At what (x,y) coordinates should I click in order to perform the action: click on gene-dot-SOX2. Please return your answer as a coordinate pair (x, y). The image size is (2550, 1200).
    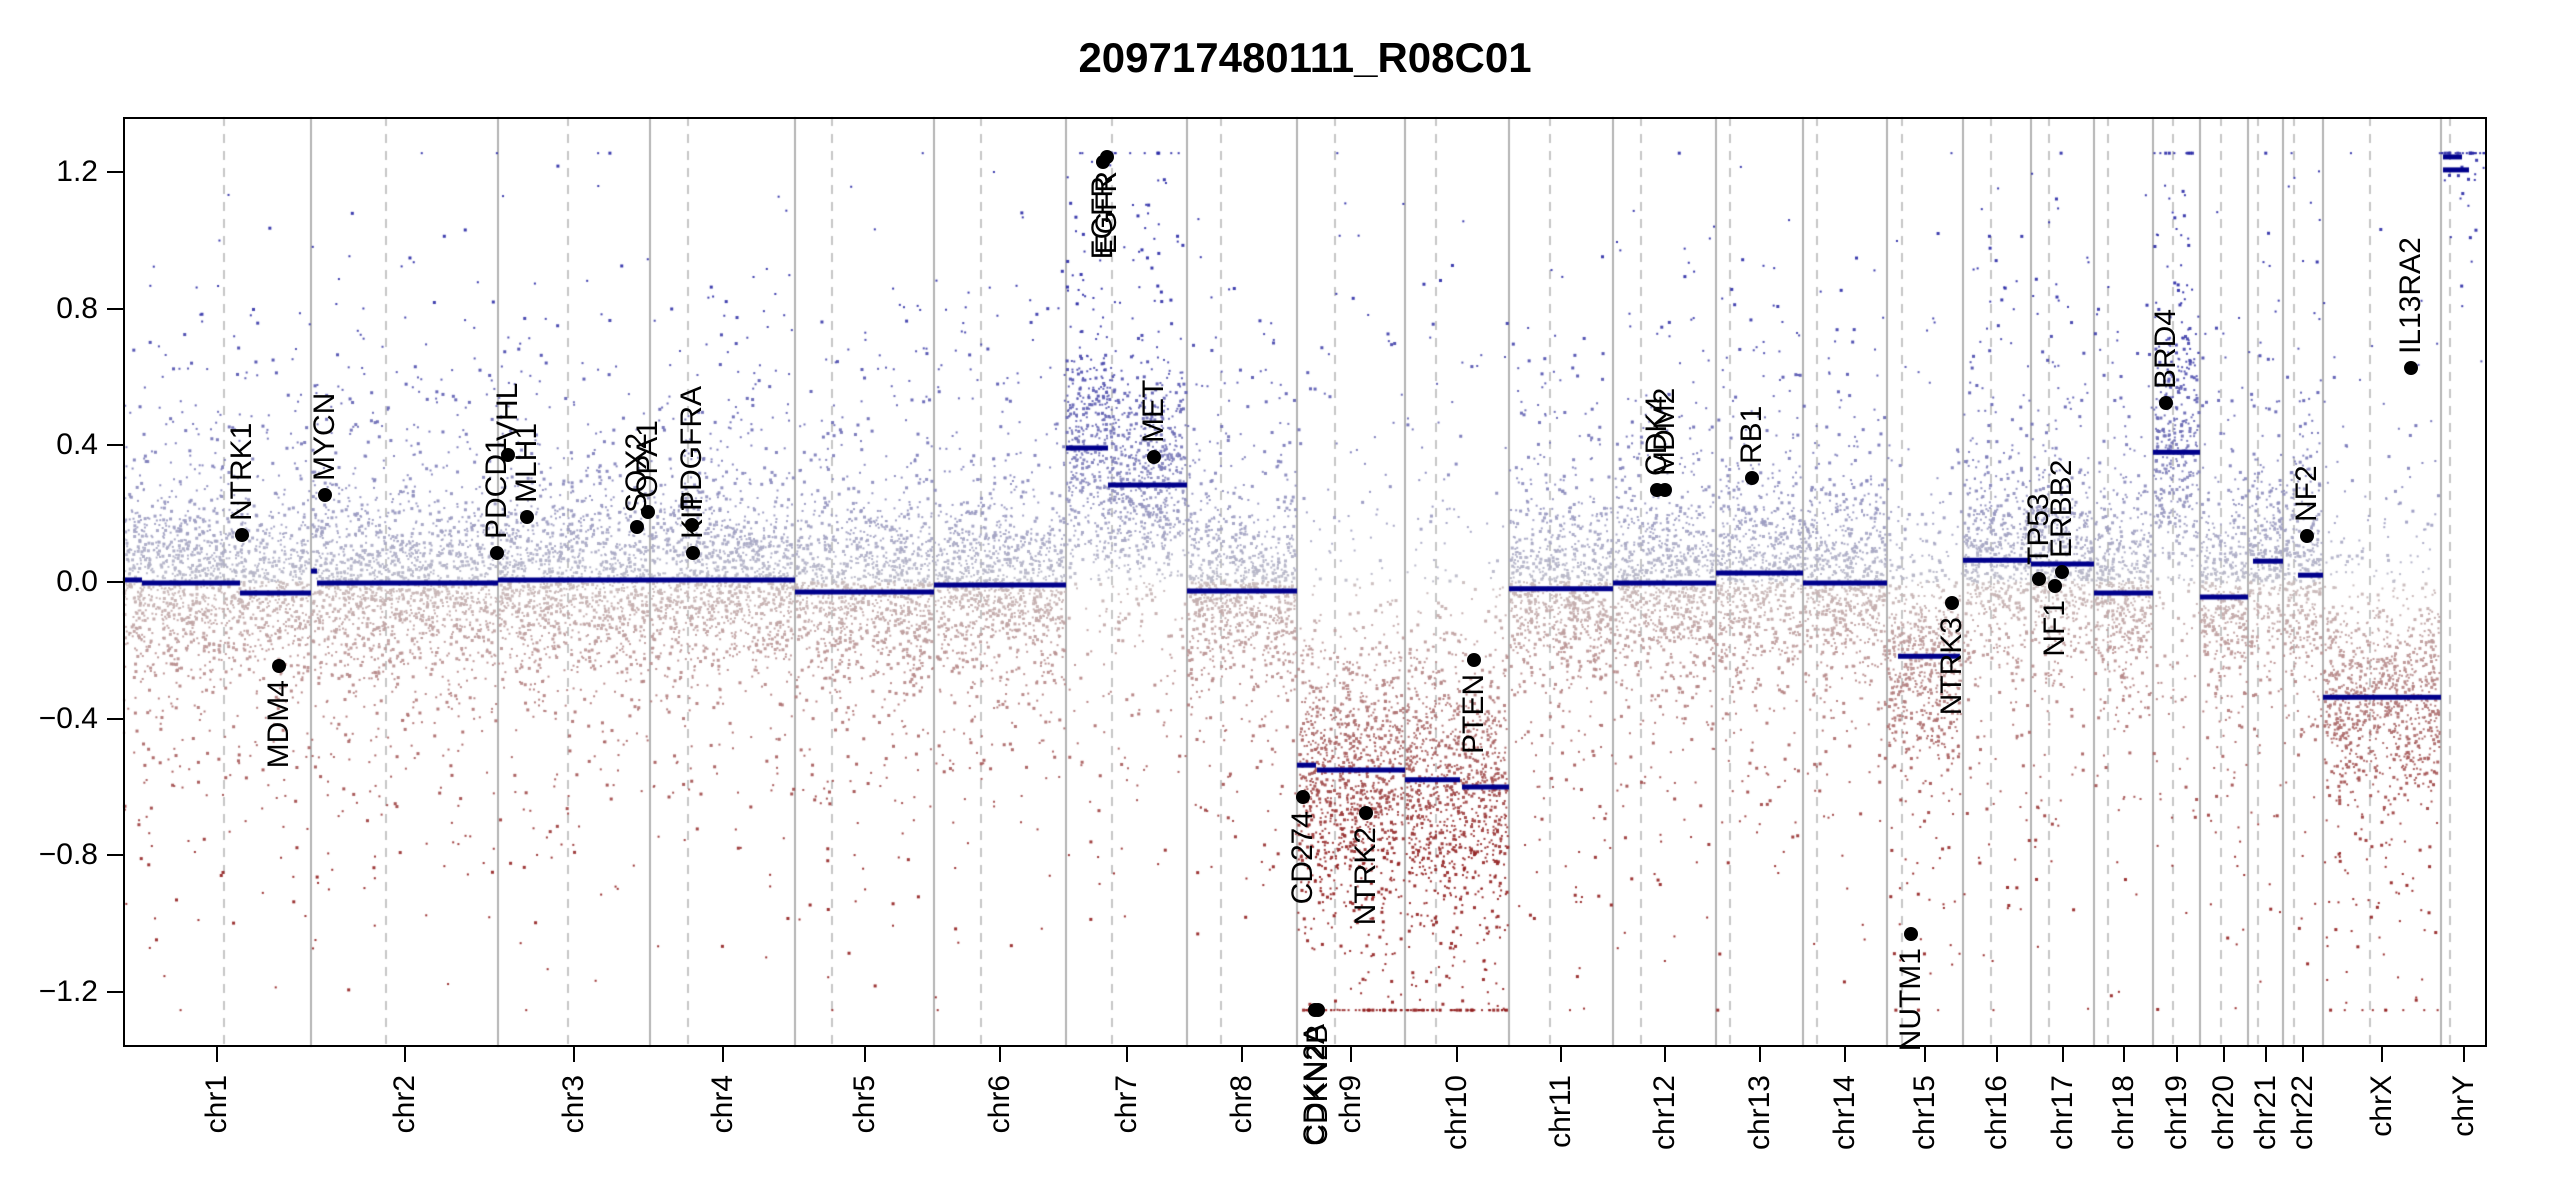
    Looking at the image, I should click on (637, 526).